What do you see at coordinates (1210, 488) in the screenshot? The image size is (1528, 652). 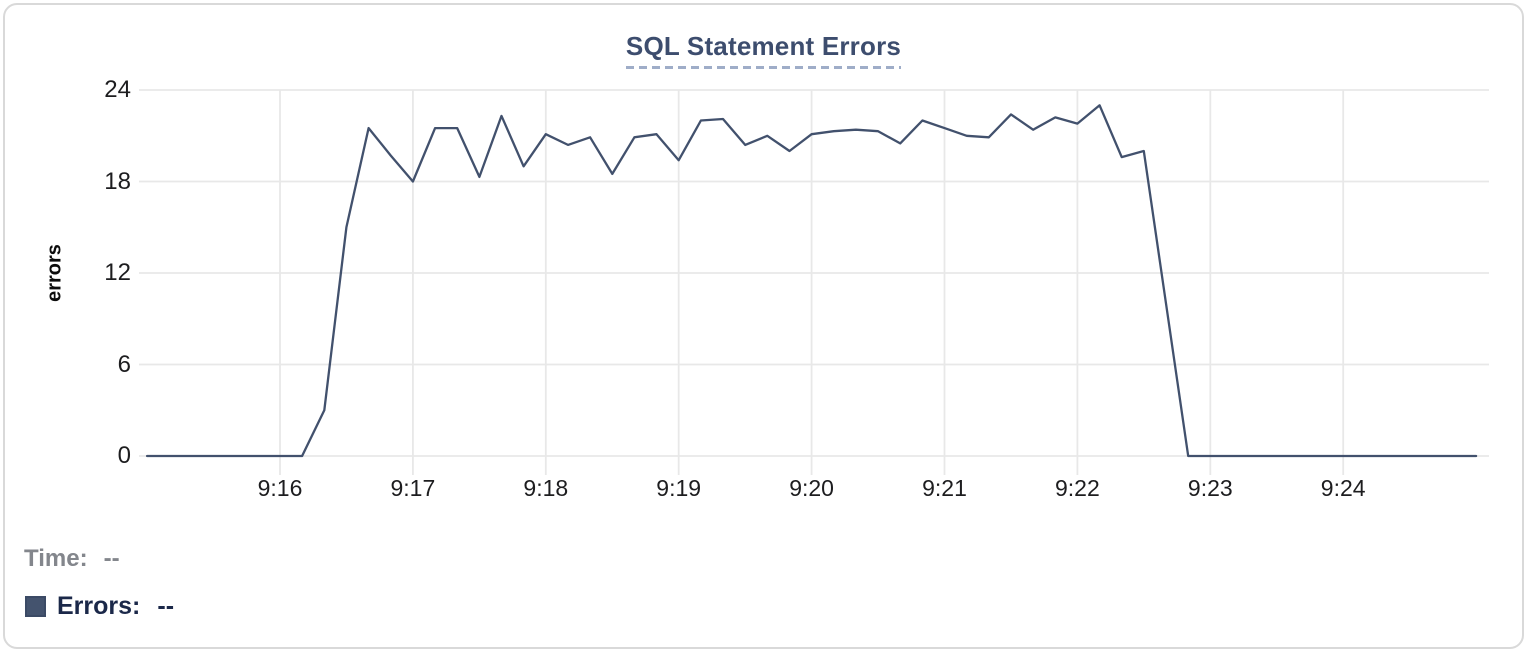 I see `x-tick-label: 9:23` at bounding box center [1210, 488].